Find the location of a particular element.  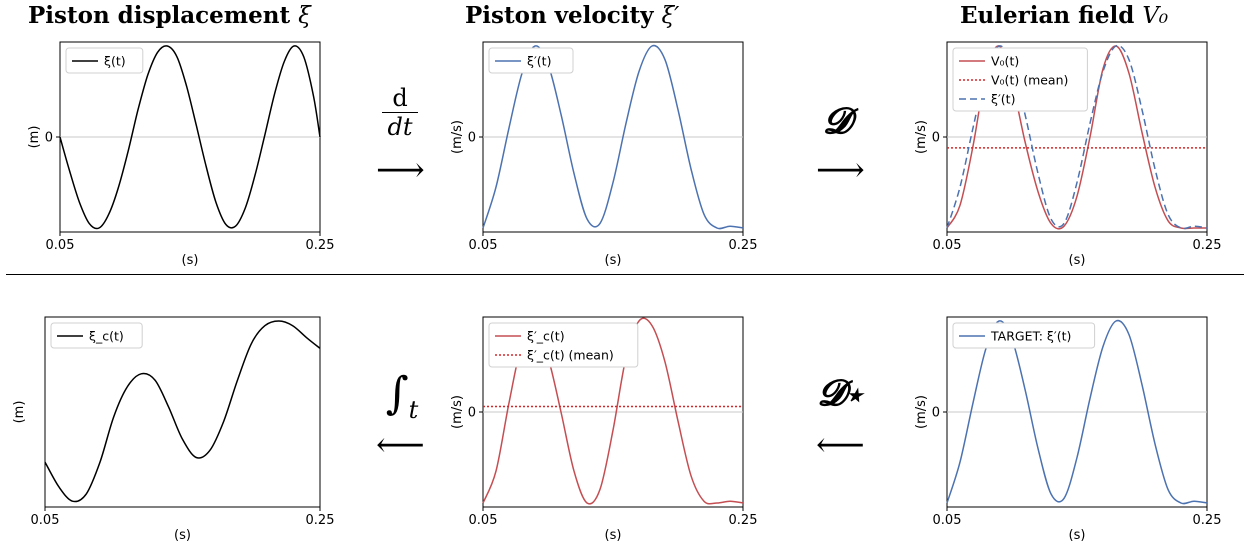

legend-label: ξ′_c(t) is located at coordinates (546, 336).